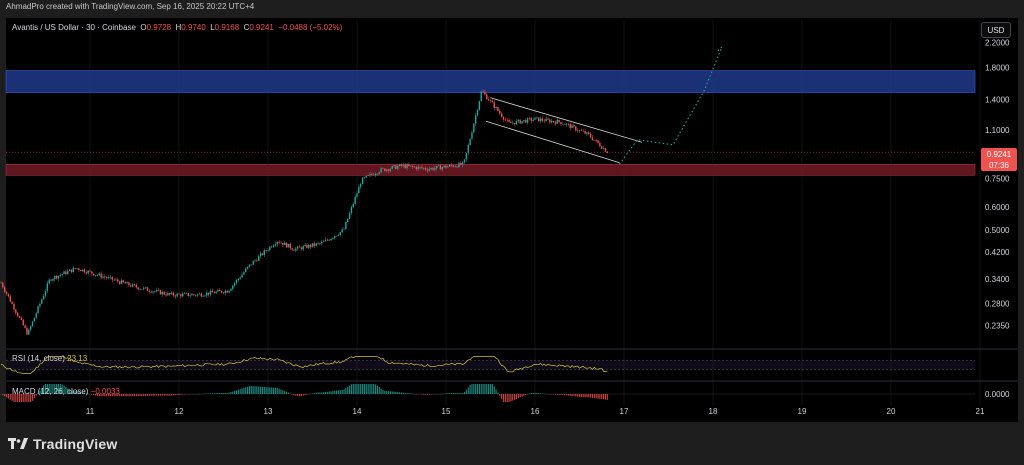 The width and height of the screenshot is (1024, 465). I want to click on y-tick-label: 2.2000, so click(997, 42).